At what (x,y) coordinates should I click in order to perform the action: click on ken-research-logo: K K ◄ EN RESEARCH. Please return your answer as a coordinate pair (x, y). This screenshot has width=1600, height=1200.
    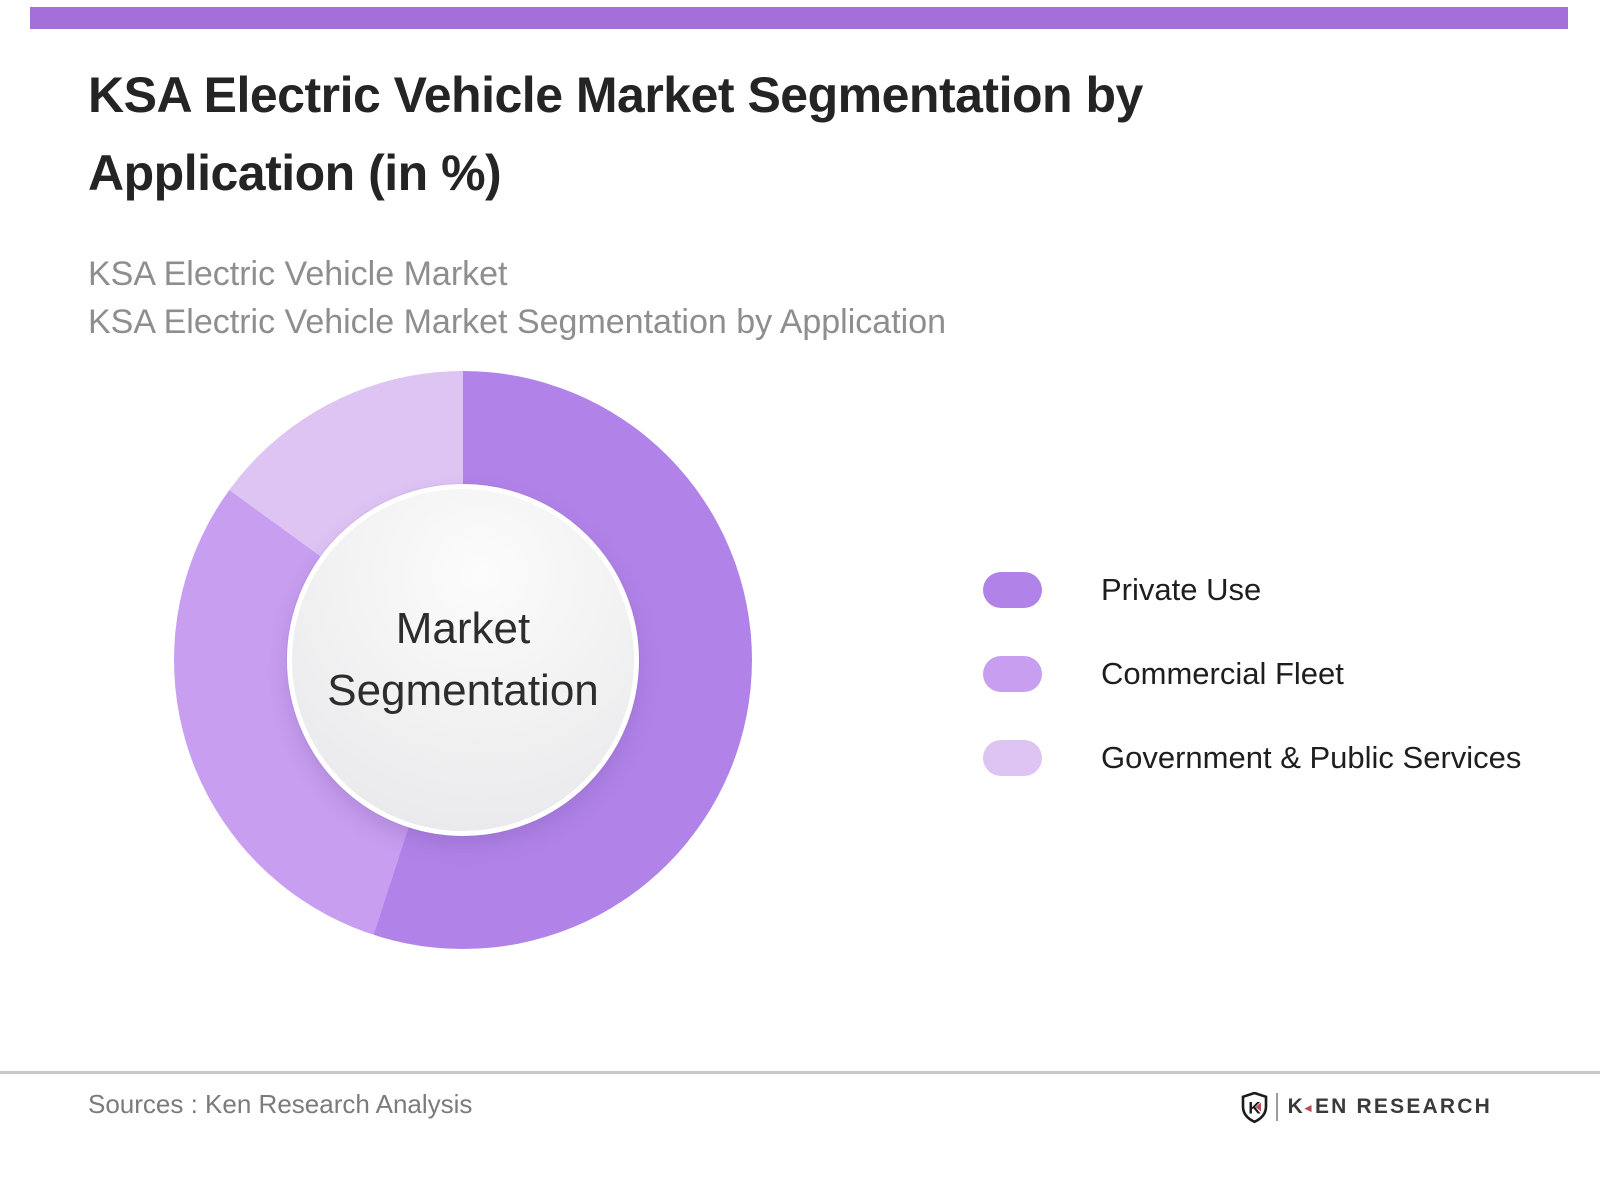
    Looking at the image, I should click on (1366, 1107).